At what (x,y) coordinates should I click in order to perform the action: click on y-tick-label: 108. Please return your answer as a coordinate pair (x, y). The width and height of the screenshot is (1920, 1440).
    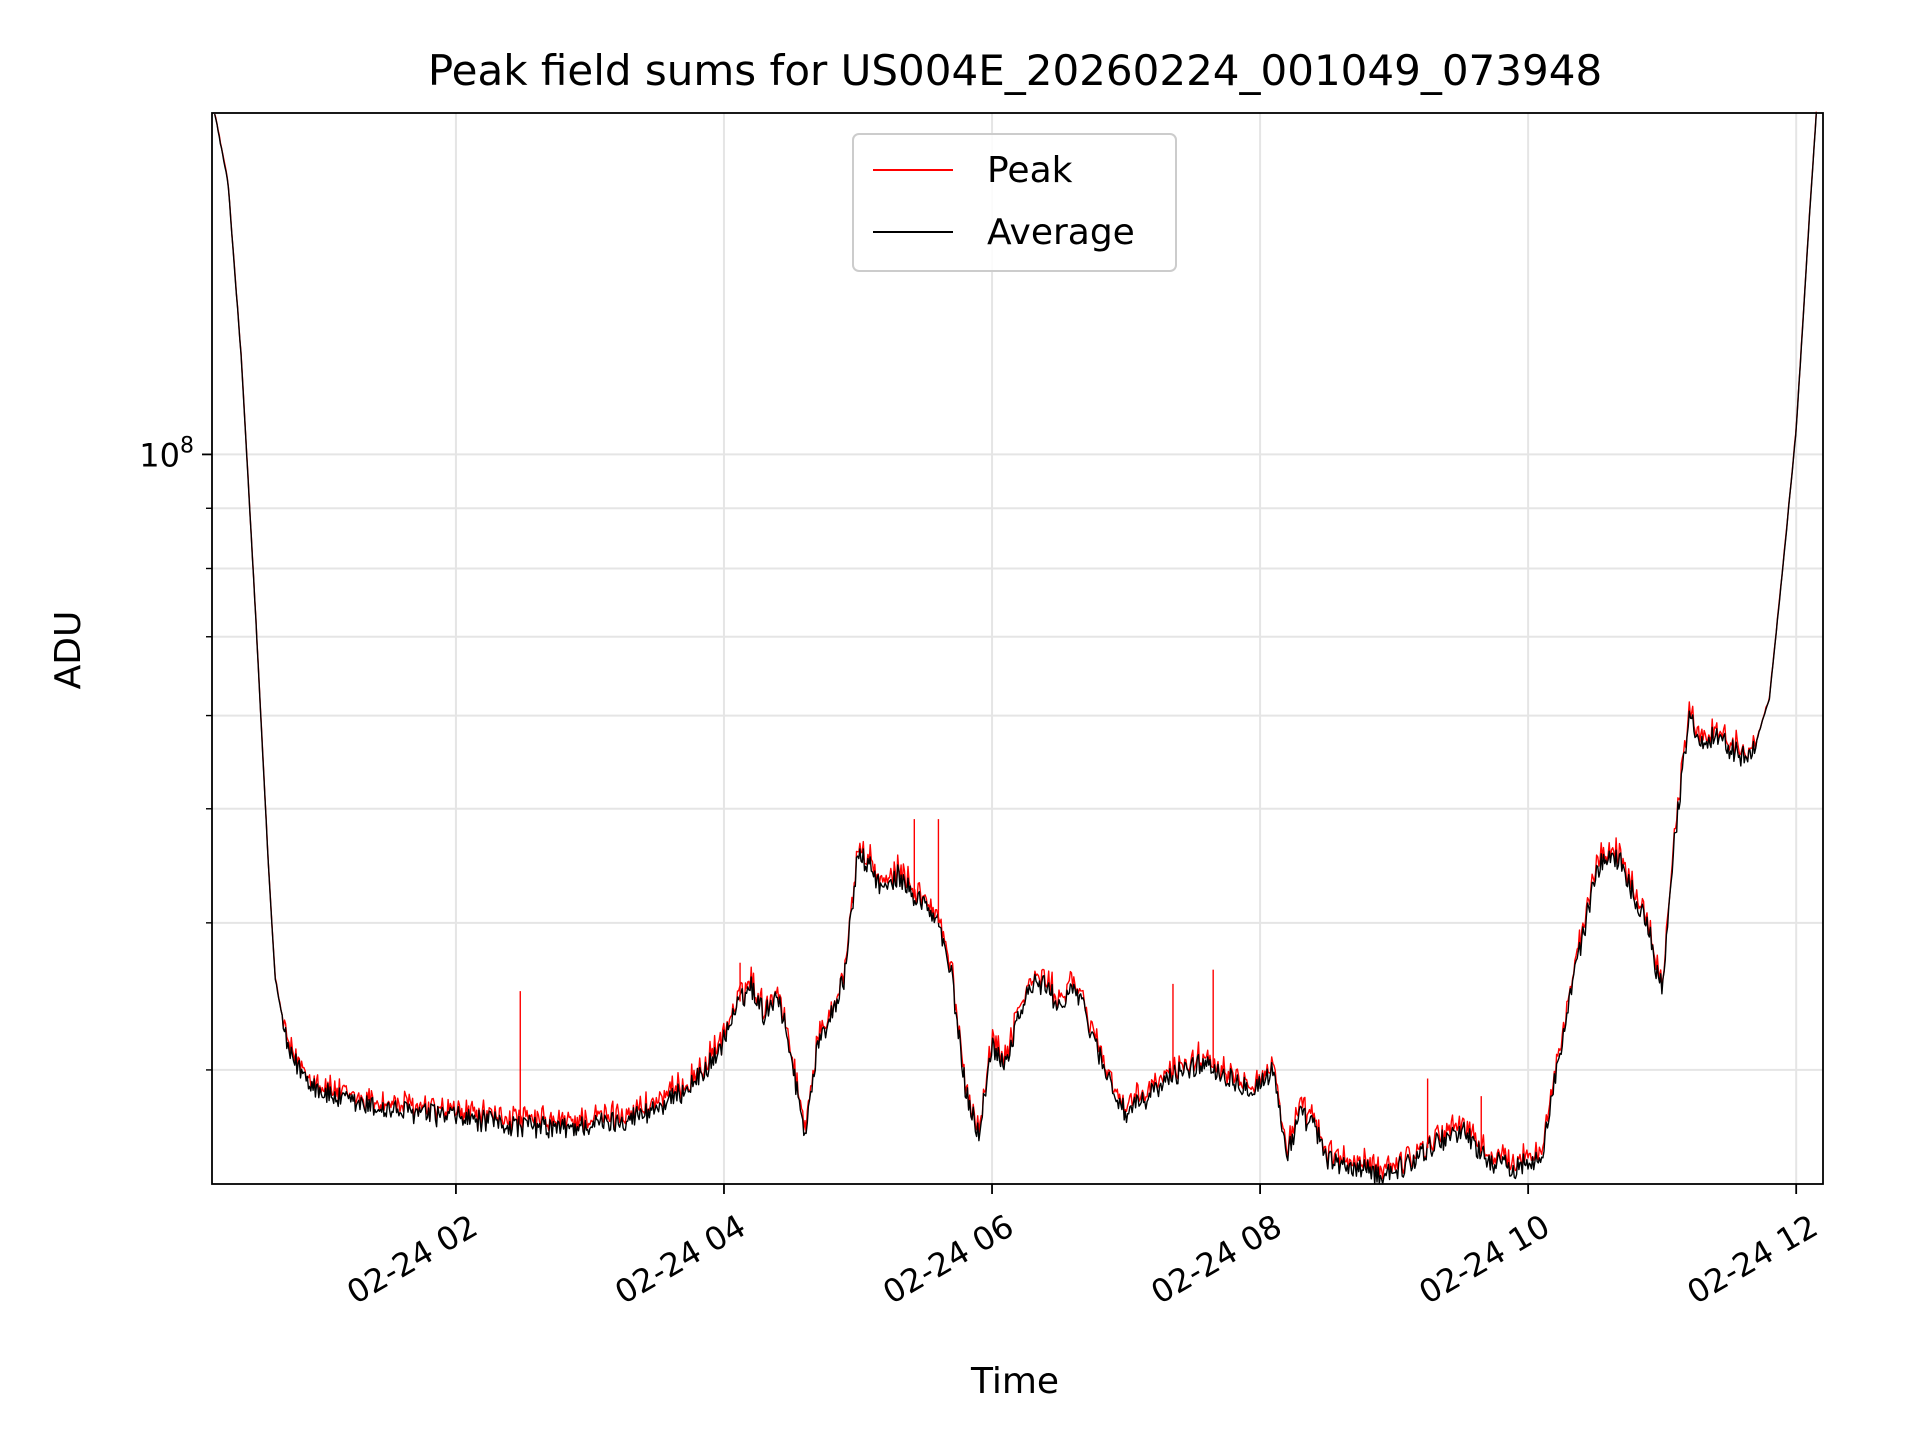
    Looking at the image, I should click on (166, 453).